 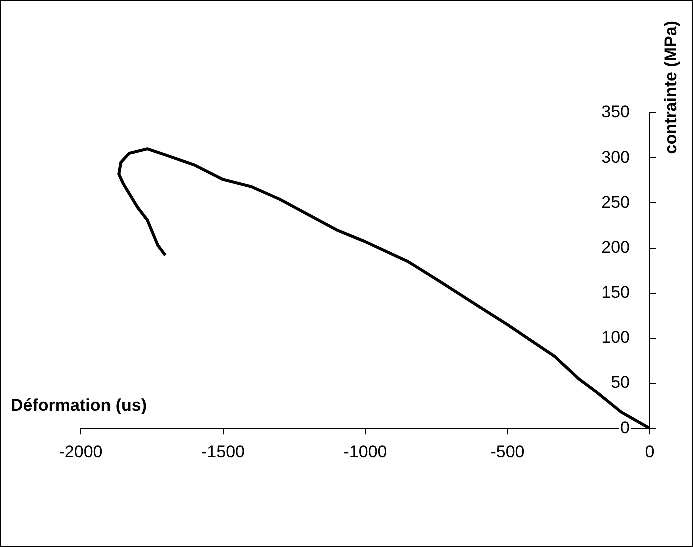 I want to click on y-tick-label: 0, so click(x=625, y=428).